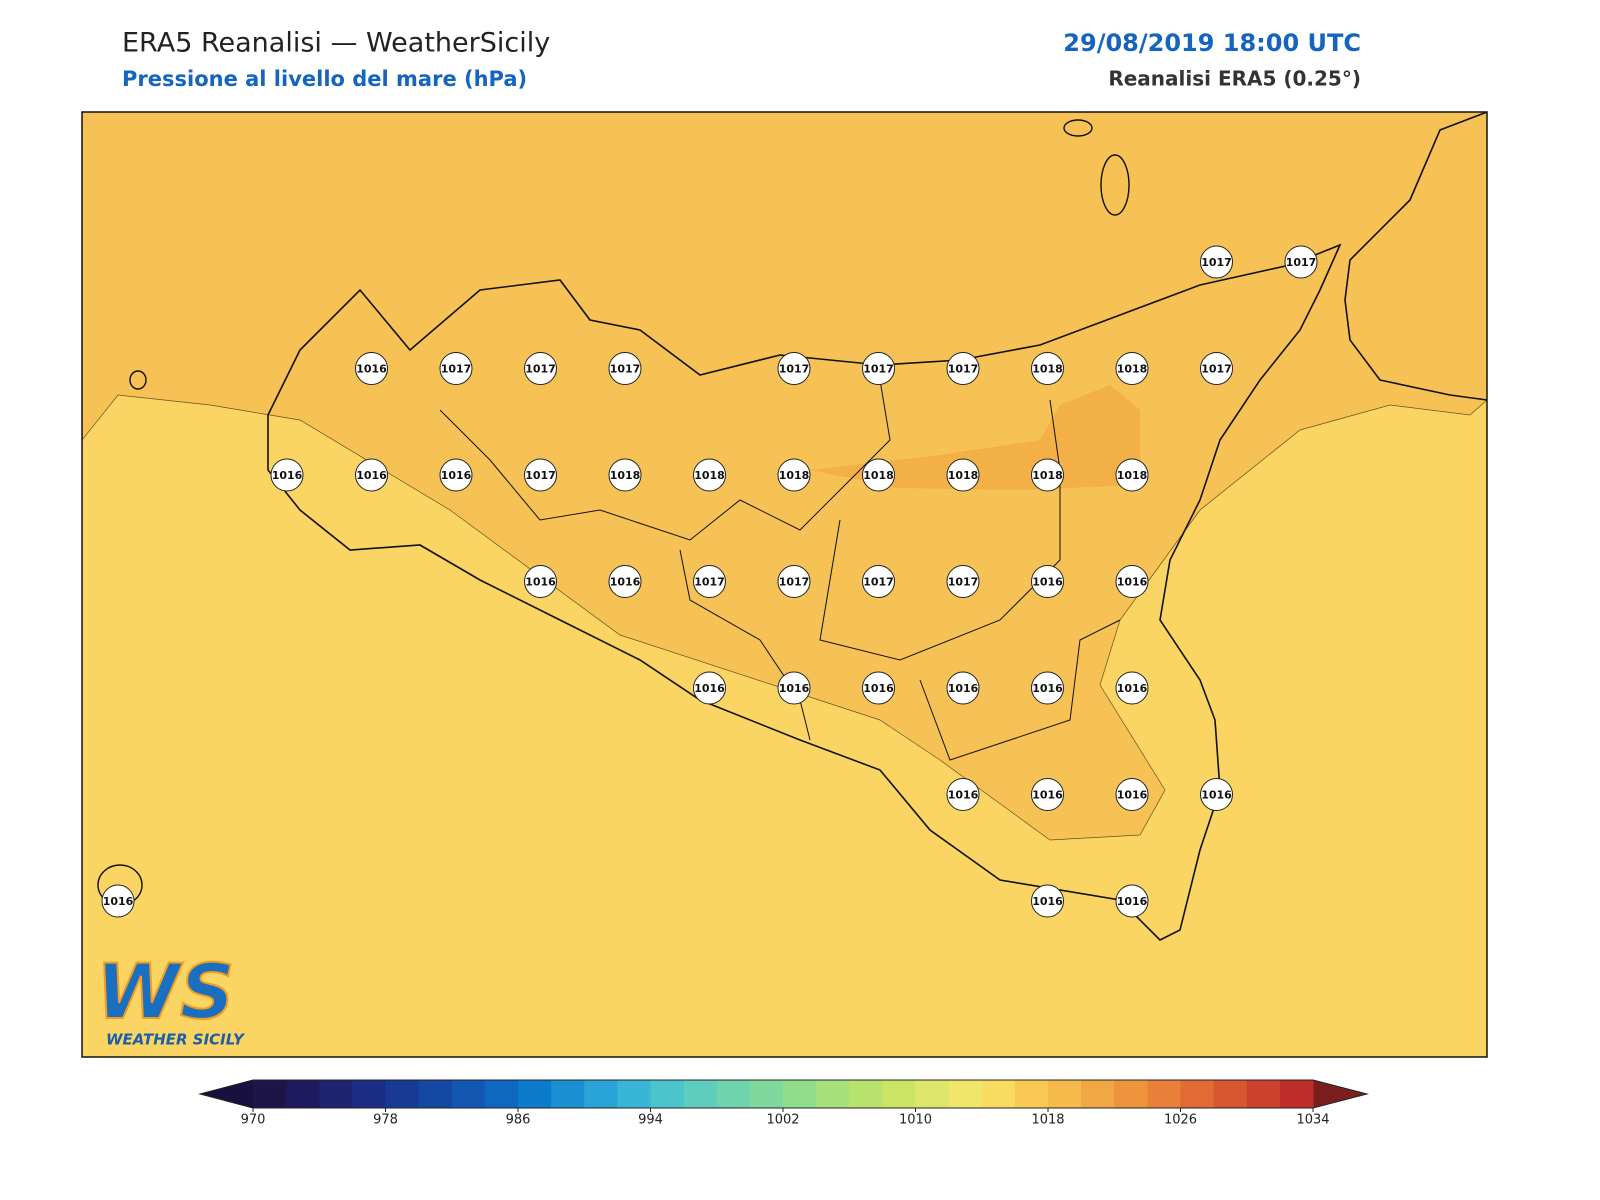  What do you see at coordinates (1047, 1120) in the screenshot?
I see `colorbar-tick-label: 1018` at bounding box center [1047, 1120].